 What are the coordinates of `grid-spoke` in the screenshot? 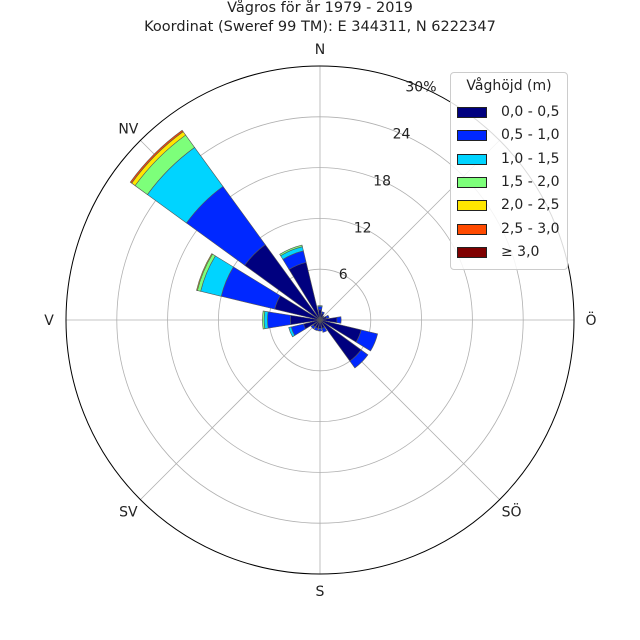 It's located at (230, 409).